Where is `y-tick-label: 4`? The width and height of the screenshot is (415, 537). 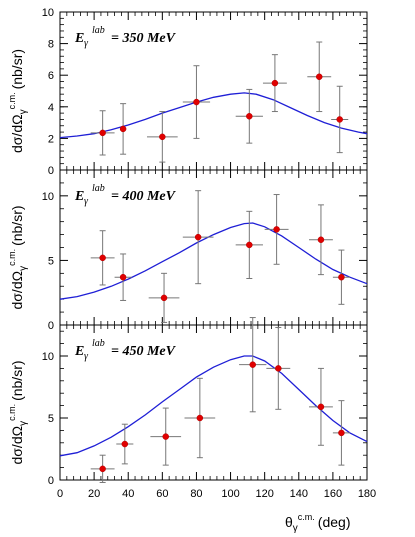
y-tick-label: 4 is located at coordinates (51, 108).